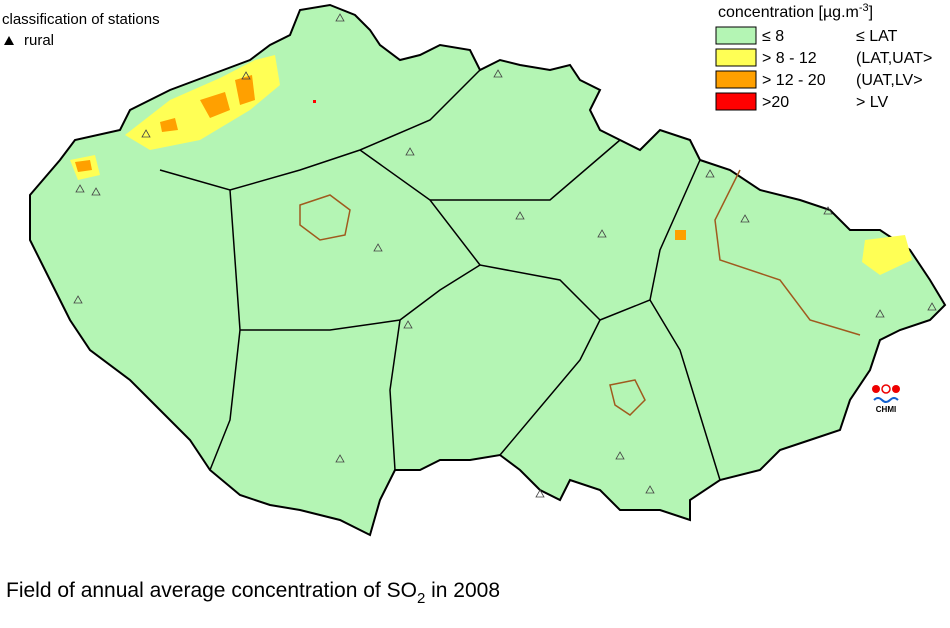 This screenshot has width=950, height=628. I want to click on legend-class: (LAT,UAT>, so click(894, 58).